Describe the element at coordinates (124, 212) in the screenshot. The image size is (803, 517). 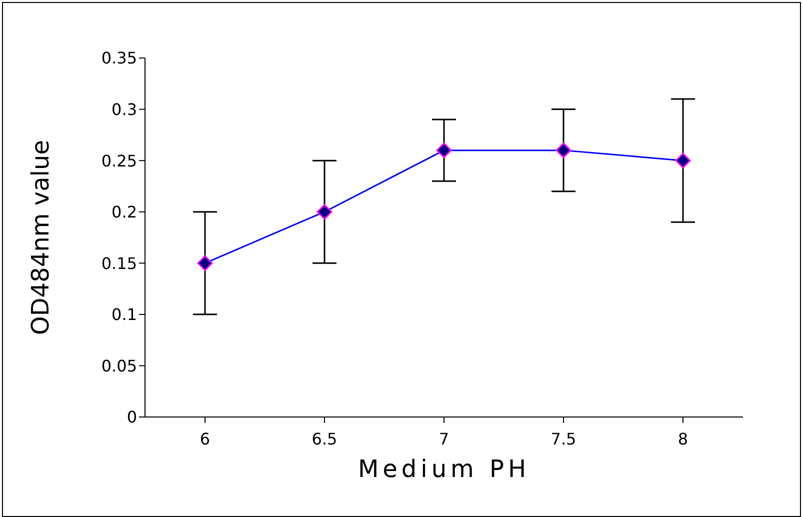
I see `y-tick-label: 0.2` at that location.